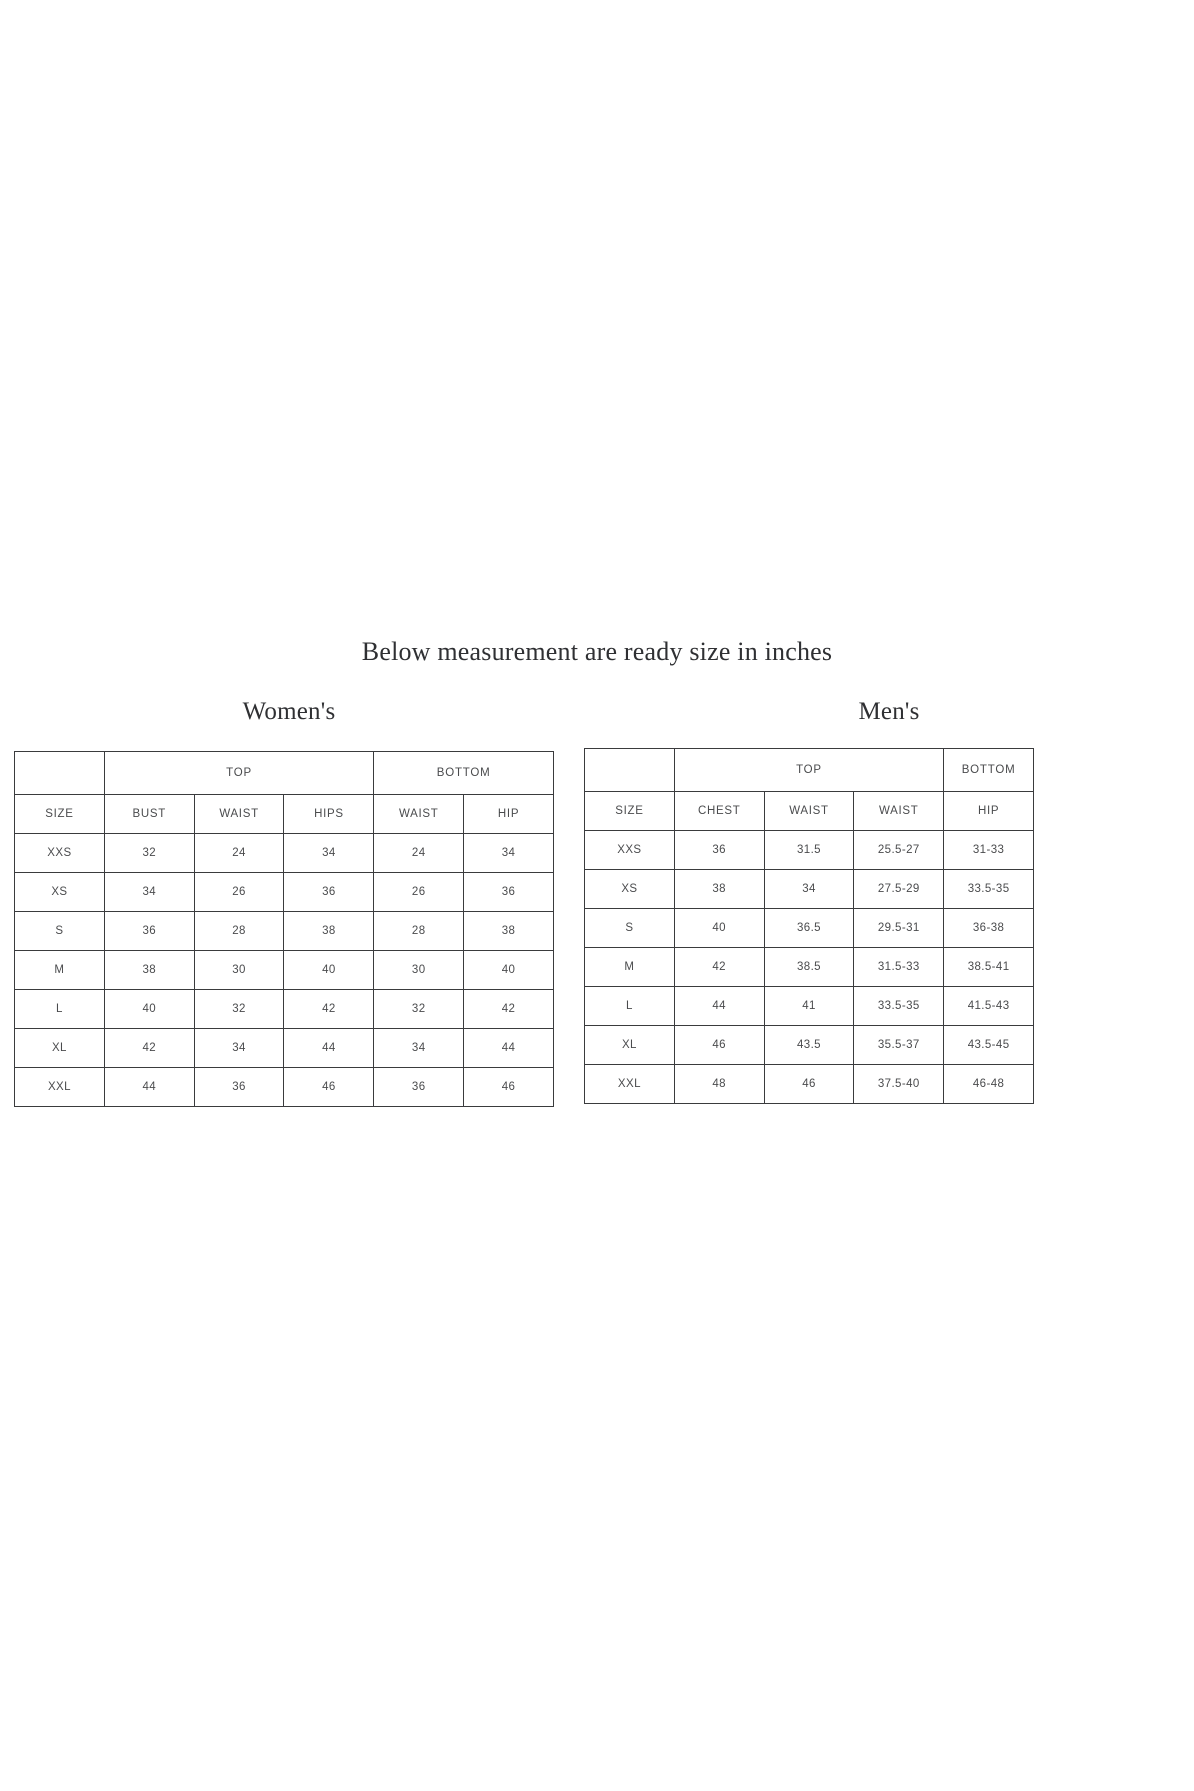 This screenshot has width=1194, height=1791. I want to click on table-row: XL 46 43.5 35.5-37 43.5-45, so click(809, 1045).